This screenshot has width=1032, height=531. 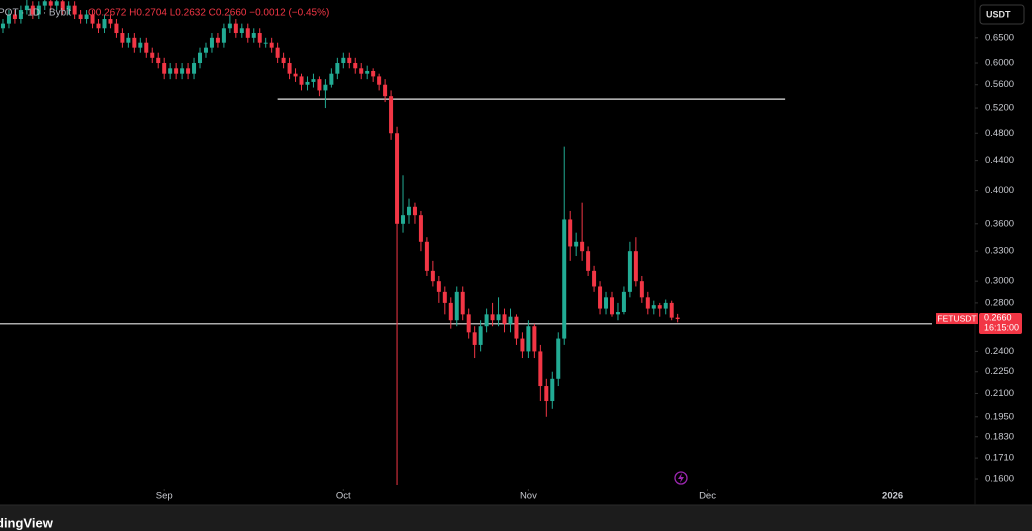 What do you see at coordinates (999, 393) in the screenshot?
I see `y-tick-label: 0.2100` at bounding box center [999, 393].